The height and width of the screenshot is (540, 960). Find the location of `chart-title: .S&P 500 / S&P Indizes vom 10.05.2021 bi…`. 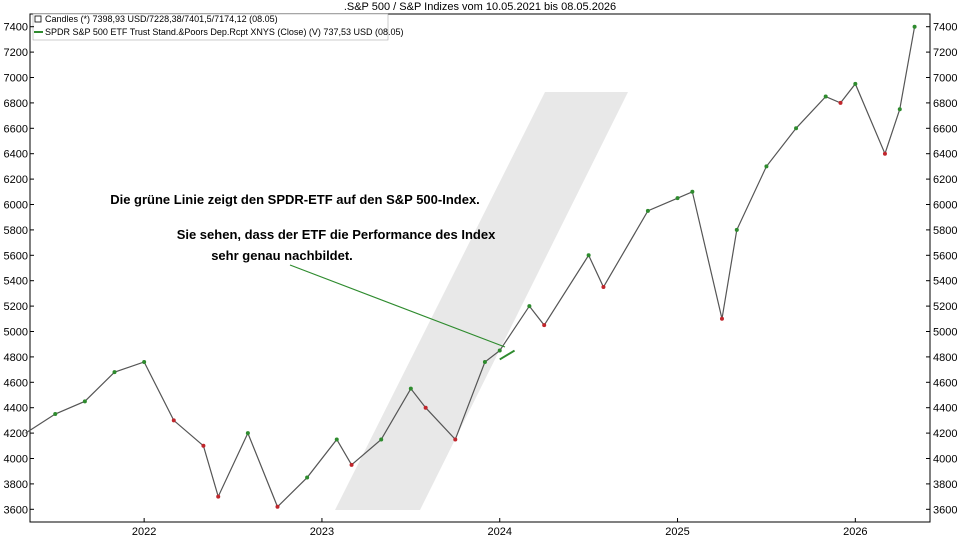

chart-title: .S&P 500 / S&P Indizes vom 10.05.2021 bi… is located at coordinates (480, 7).